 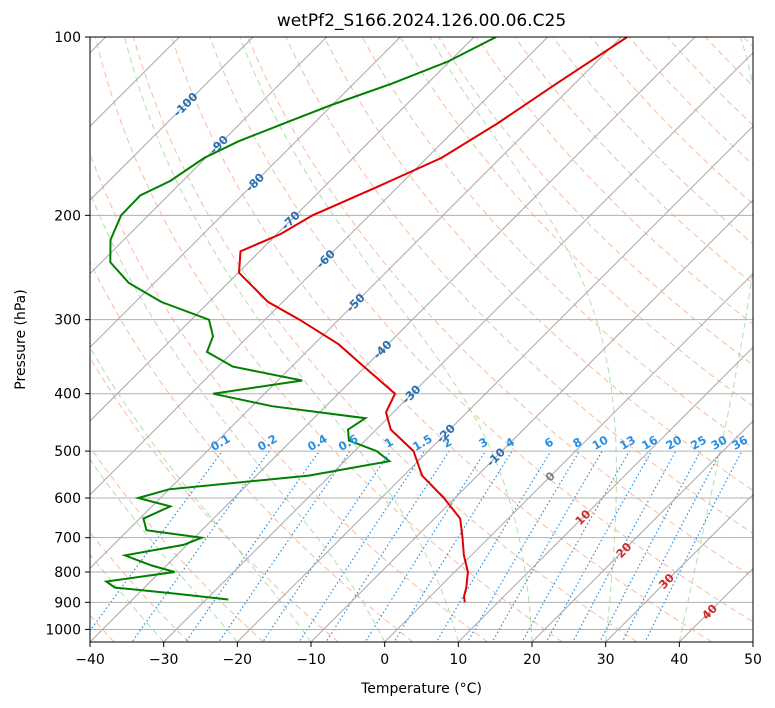 What do you see at coordinates (67, 334) in the screenshot?
I see `y-axis: 100 200 300 400 500 600 700 800 900 1000` at bounding box center [67, 334].